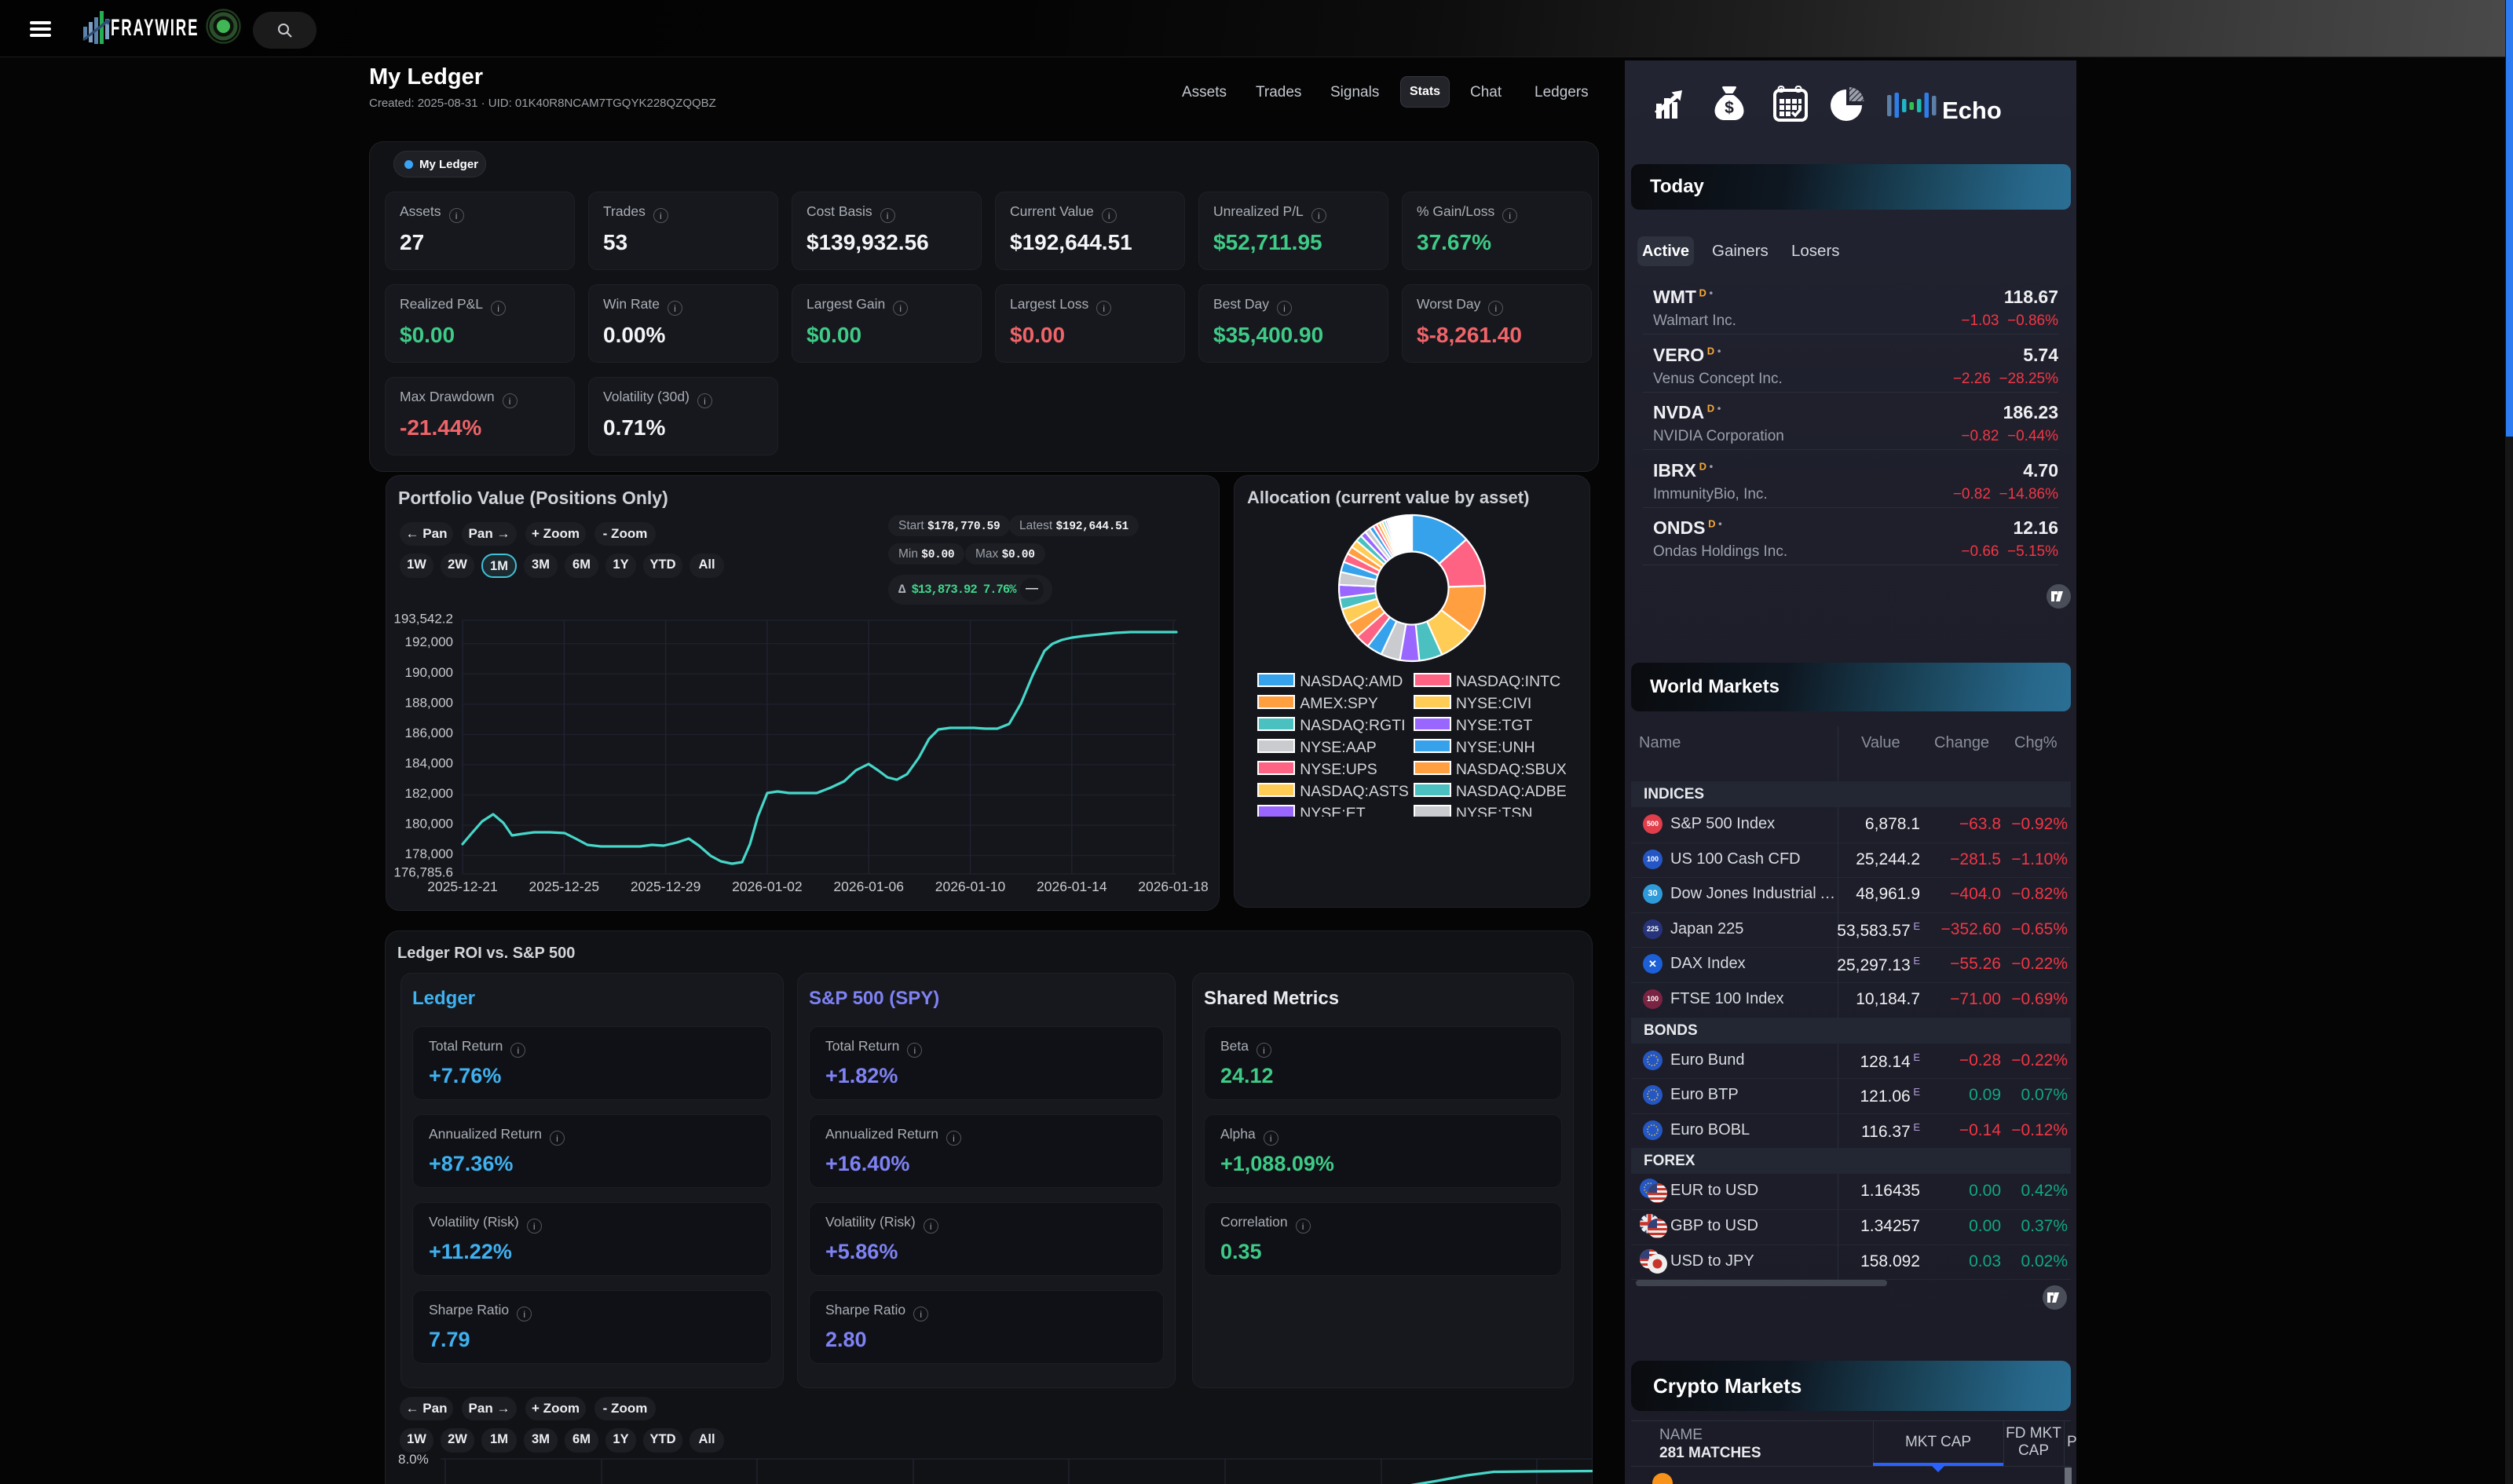 The width and height of the screenshot is (2513, 1484). Describe the element at coordinates (462, 886) in the screenshot. I see `svg-text: 2025-12-21` at that location.